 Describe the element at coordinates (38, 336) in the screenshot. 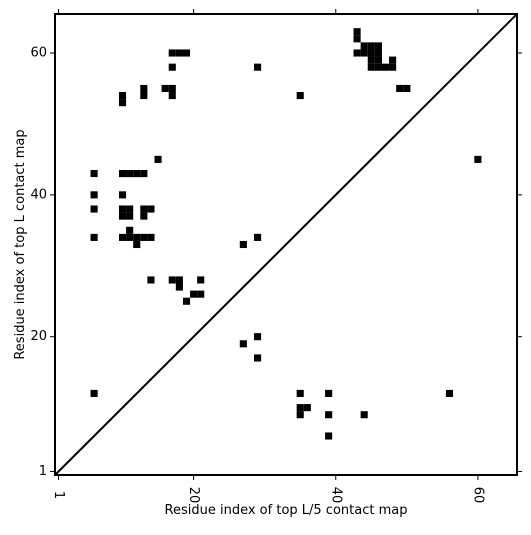

I see `y-tick-label: 20` at that location.